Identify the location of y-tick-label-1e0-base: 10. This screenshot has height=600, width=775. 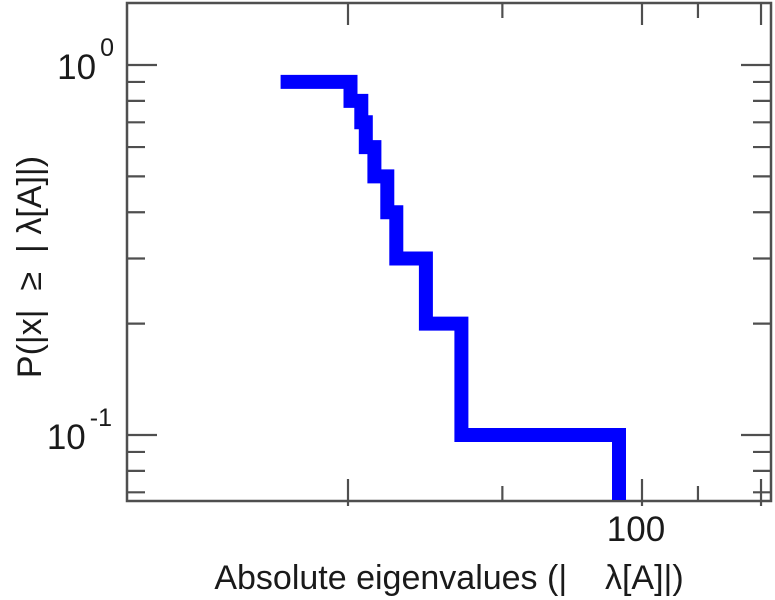
(77, 67).